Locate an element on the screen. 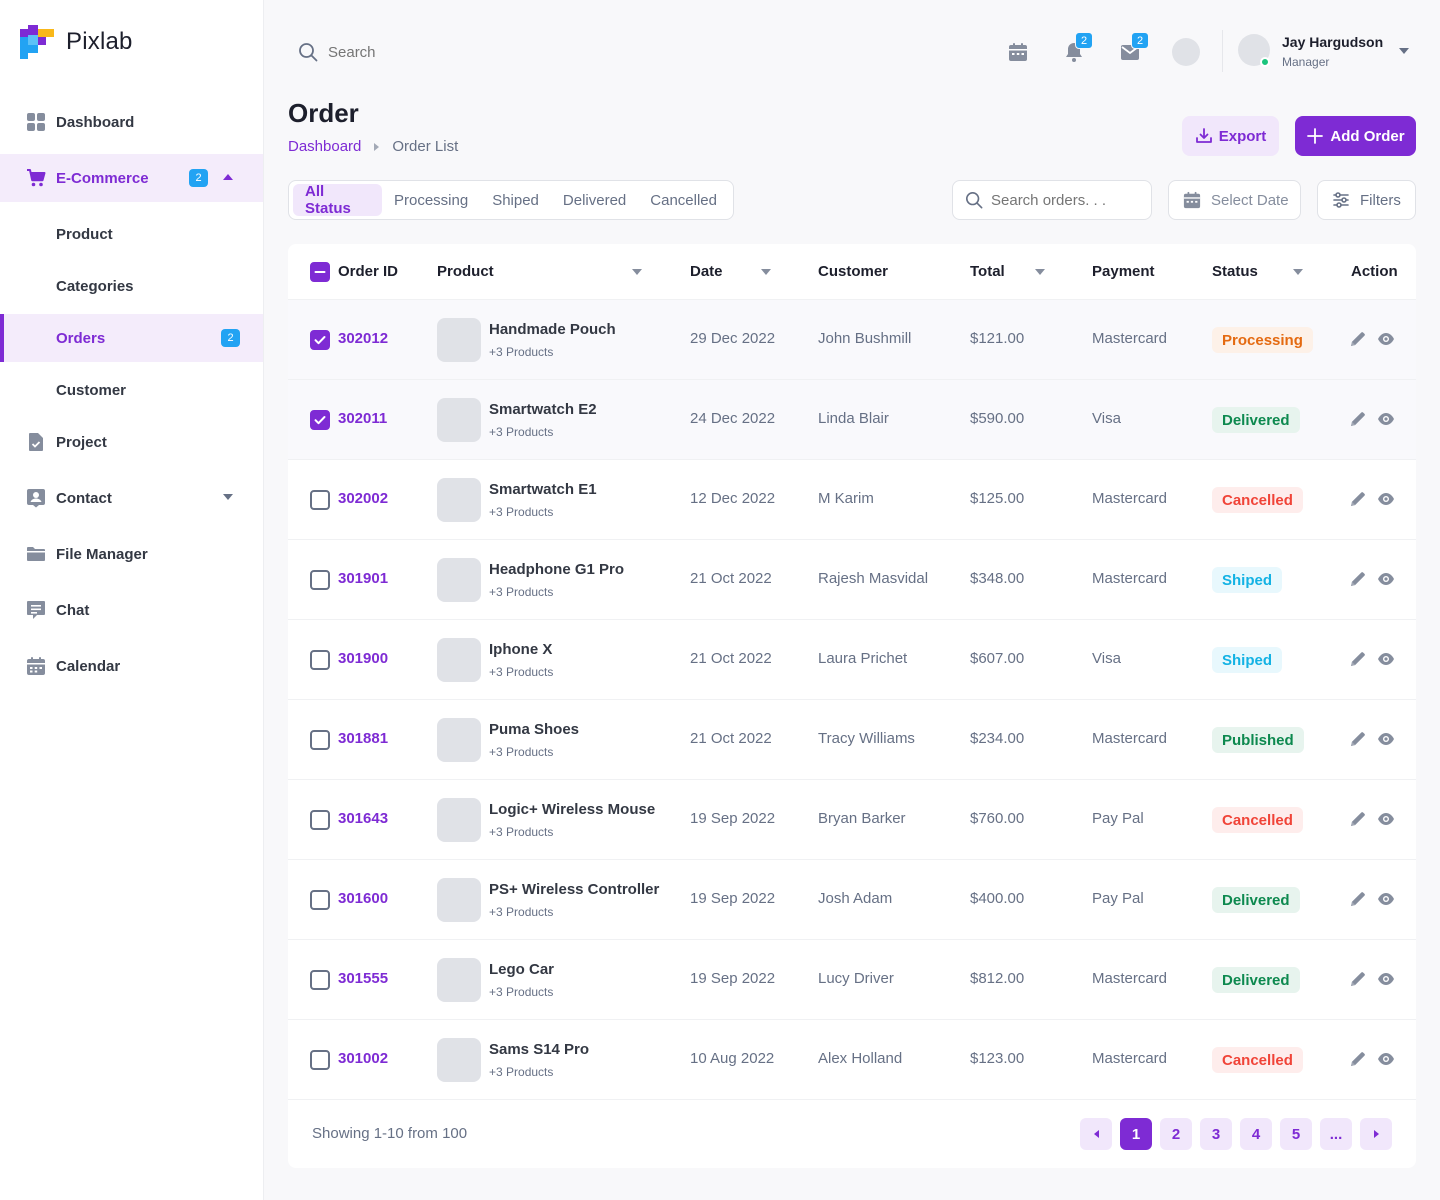  add-order-button: Add Order is located at coordinates (1355, 136).